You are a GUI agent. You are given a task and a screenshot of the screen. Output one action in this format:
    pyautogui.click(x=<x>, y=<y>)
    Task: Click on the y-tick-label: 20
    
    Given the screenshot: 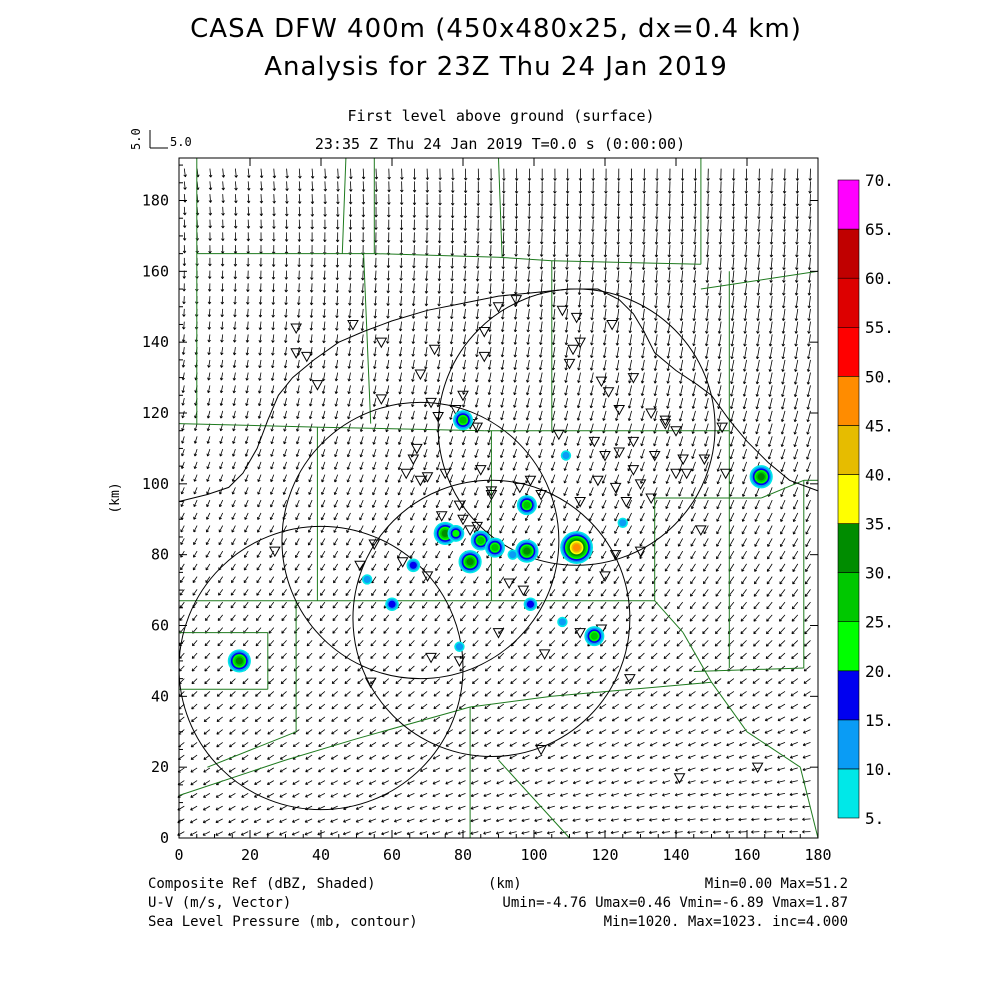 What is the action you would take?
    pyautogui.click(x=160, y=767)
    